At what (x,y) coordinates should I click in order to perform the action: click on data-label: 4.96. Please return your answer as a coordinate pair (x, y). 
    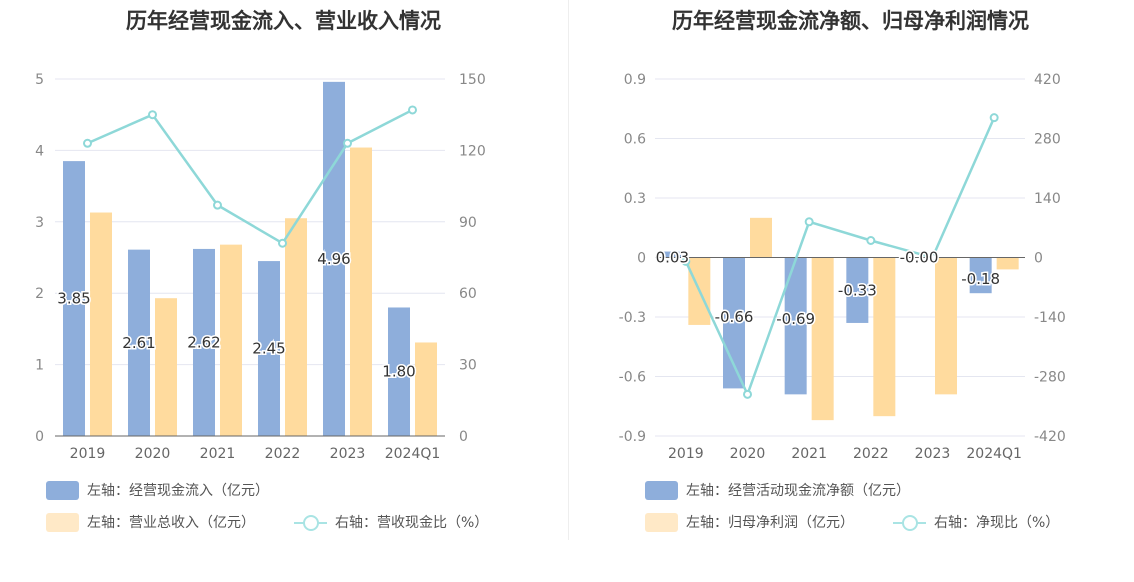
    Looking at the image, I should click on (333, 259).